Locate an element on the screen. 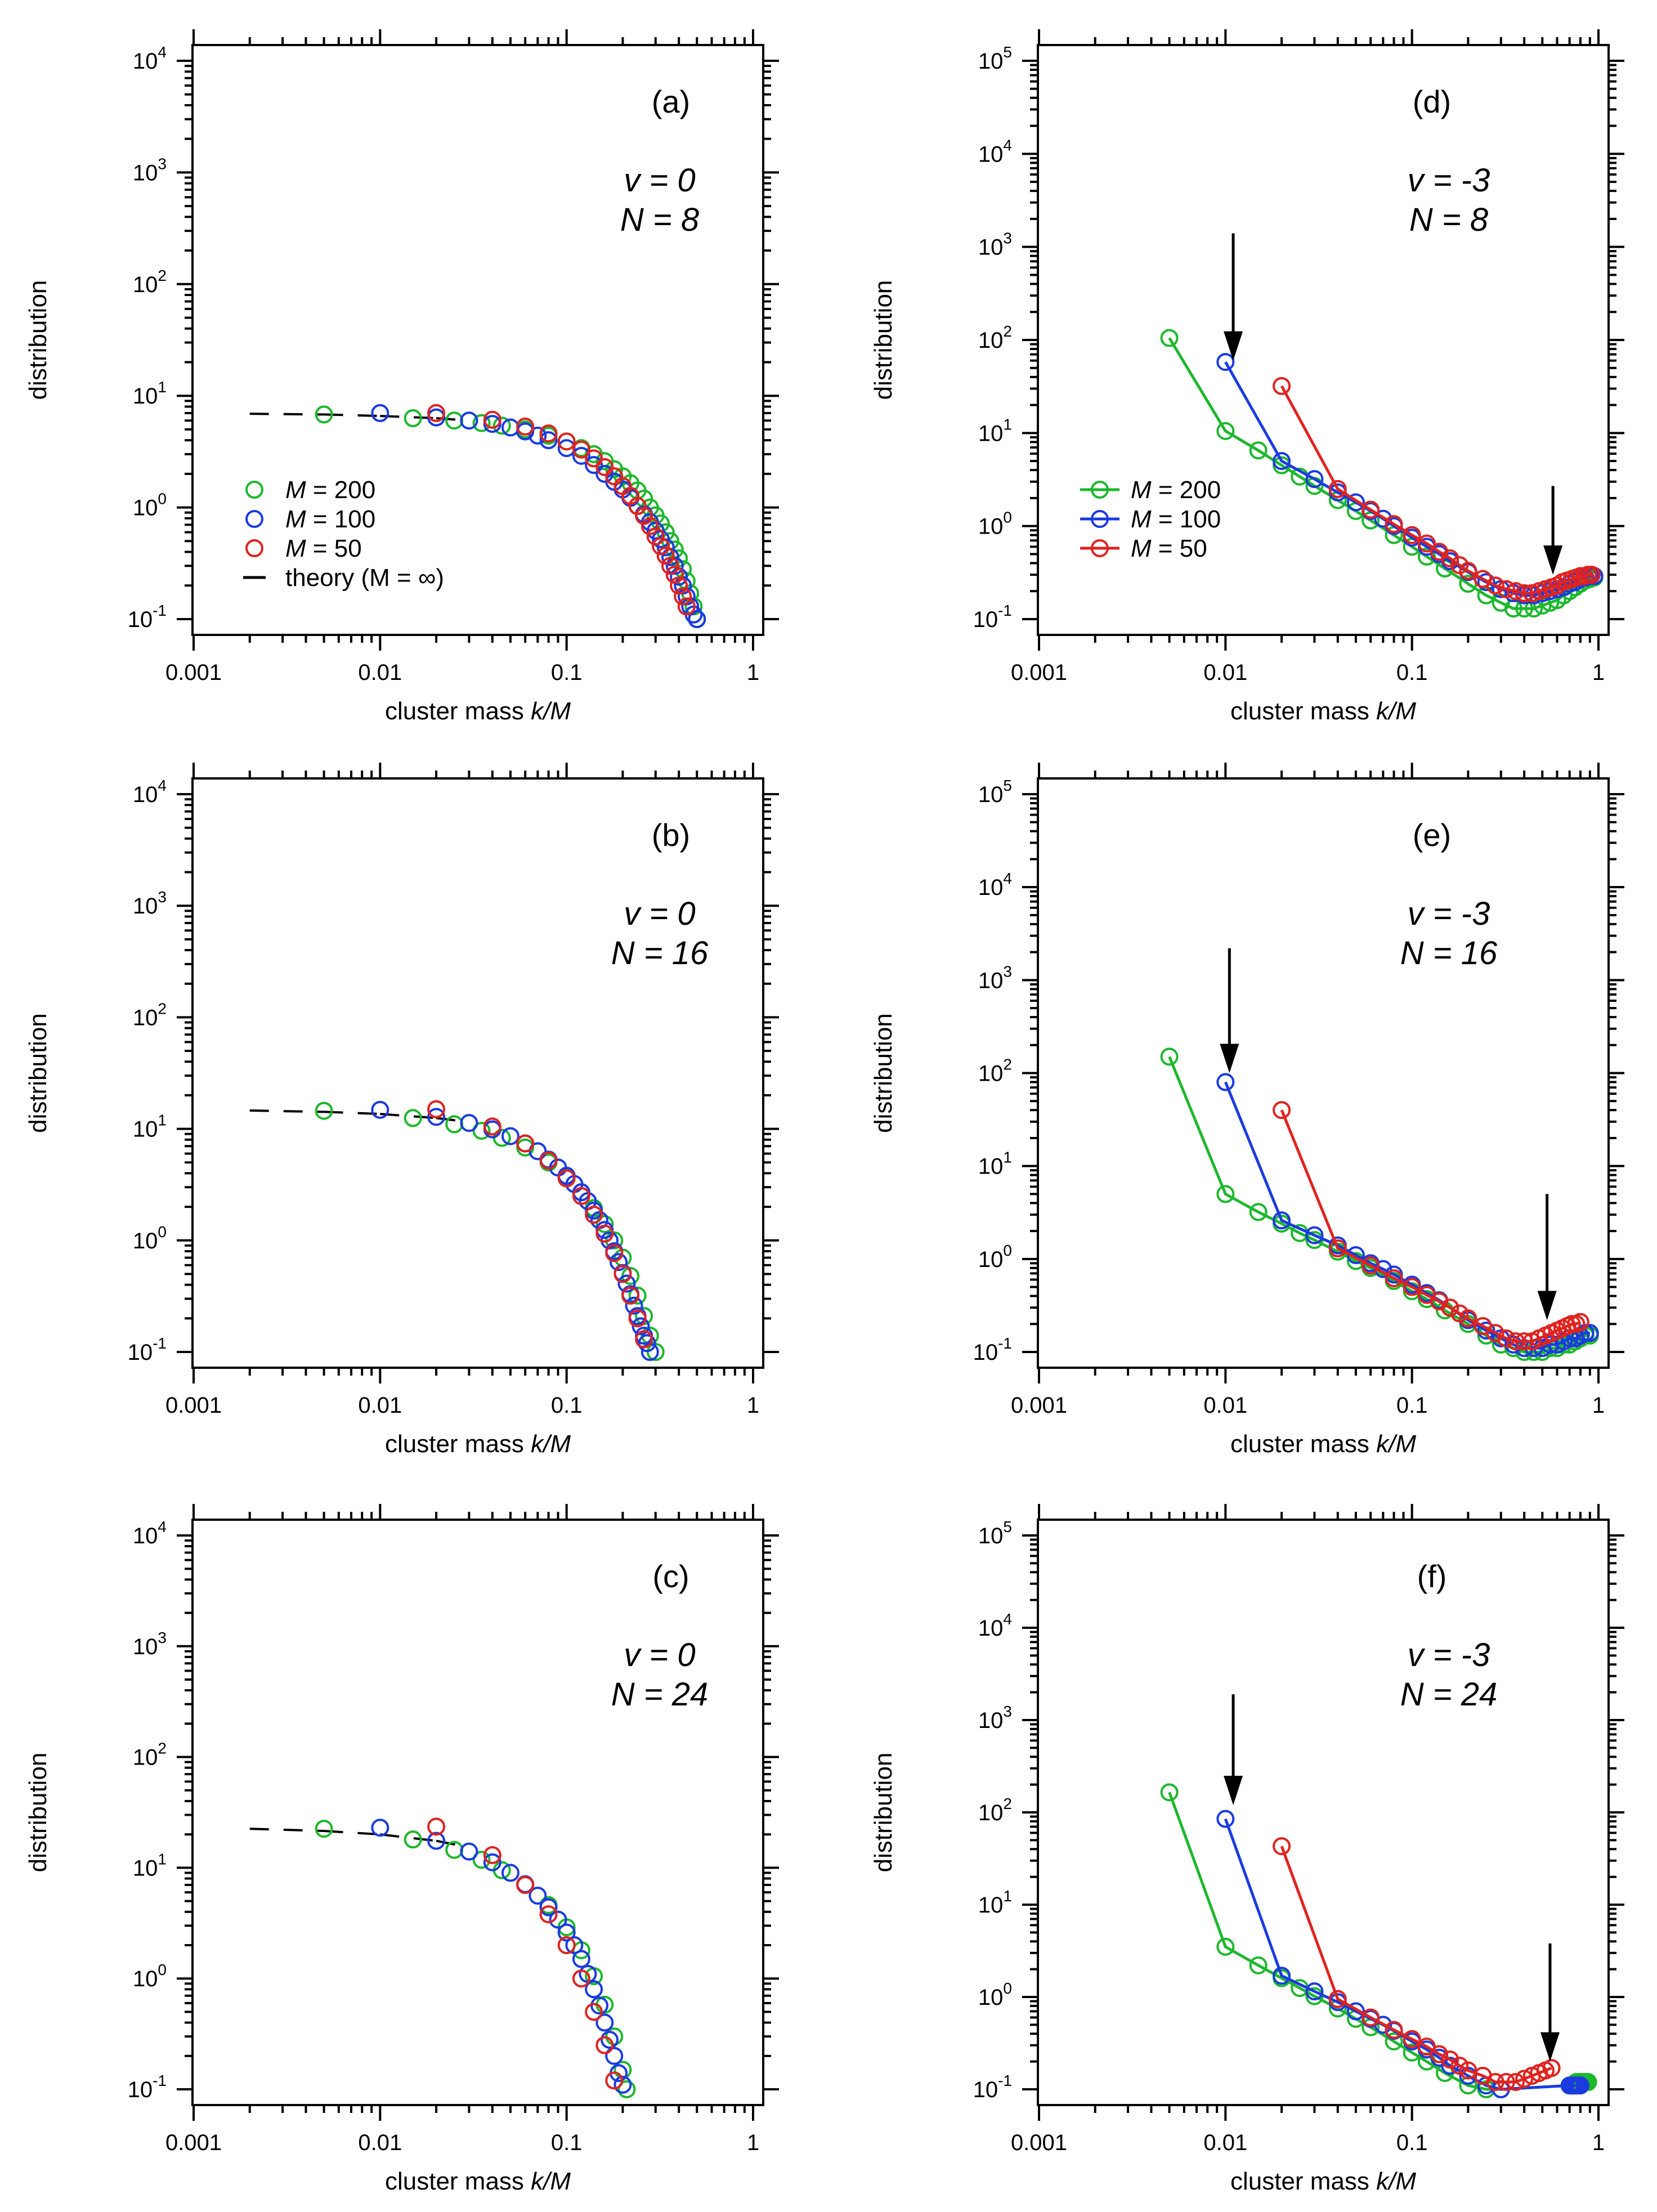 Image resolution: width=1657 pixels, height=2212 pixels. param-v: v = -3 is located at coordinates (1449, 180).